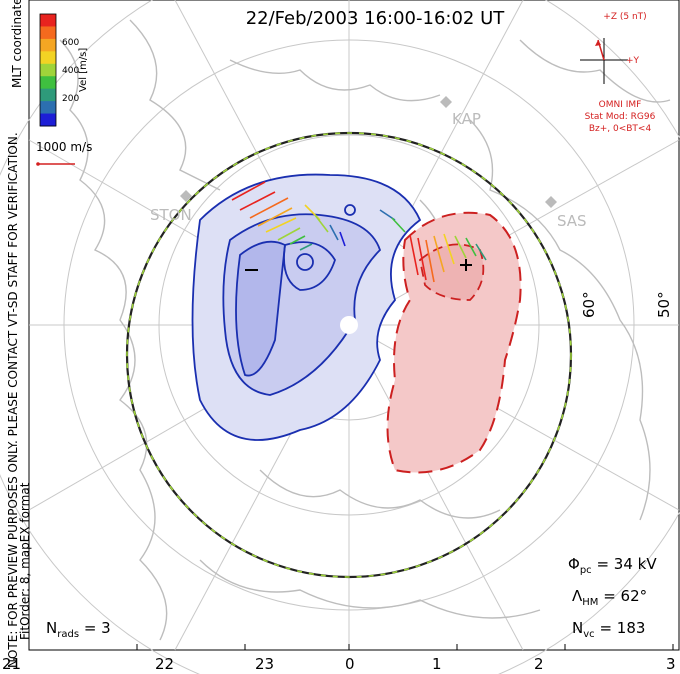  Describe the element at coordinates (25, 561) in the screenshot. I see `fit-order-note: FitOrder: 8, mapEX format` at that location.